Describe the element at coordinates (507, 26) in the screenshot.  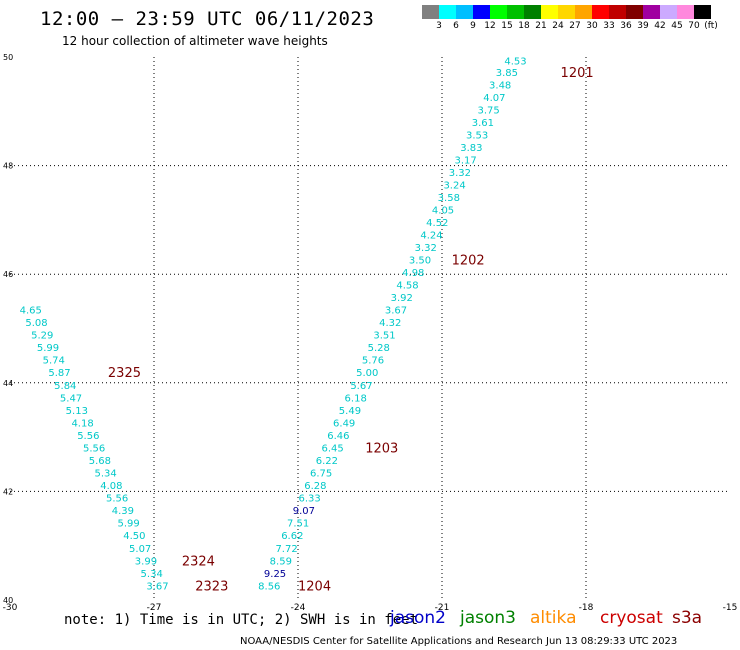
I see `legend-label: 15` at that location.